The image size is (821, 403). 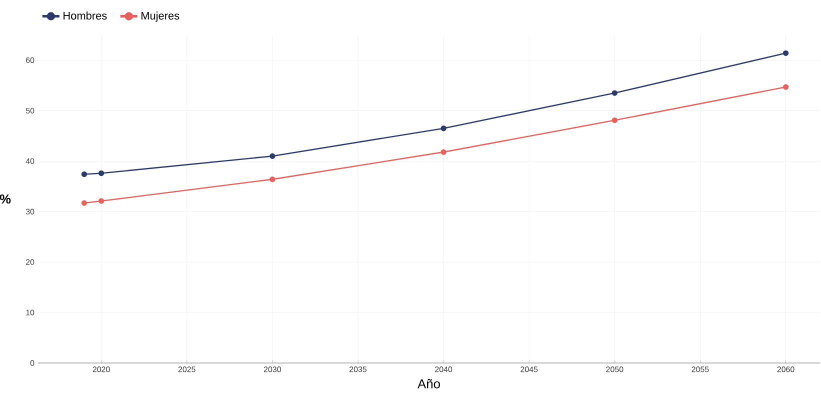 I want to click on legend-label: Hombres, so click(x=85, y=16).